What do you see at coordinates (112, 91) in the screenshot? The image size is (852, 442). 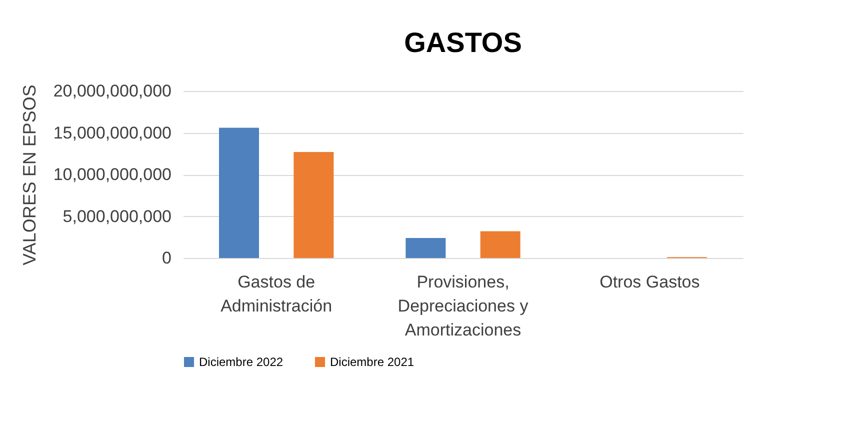 I see `y-tick-label: 20,000,000,000` at bounding box center [112, 91].